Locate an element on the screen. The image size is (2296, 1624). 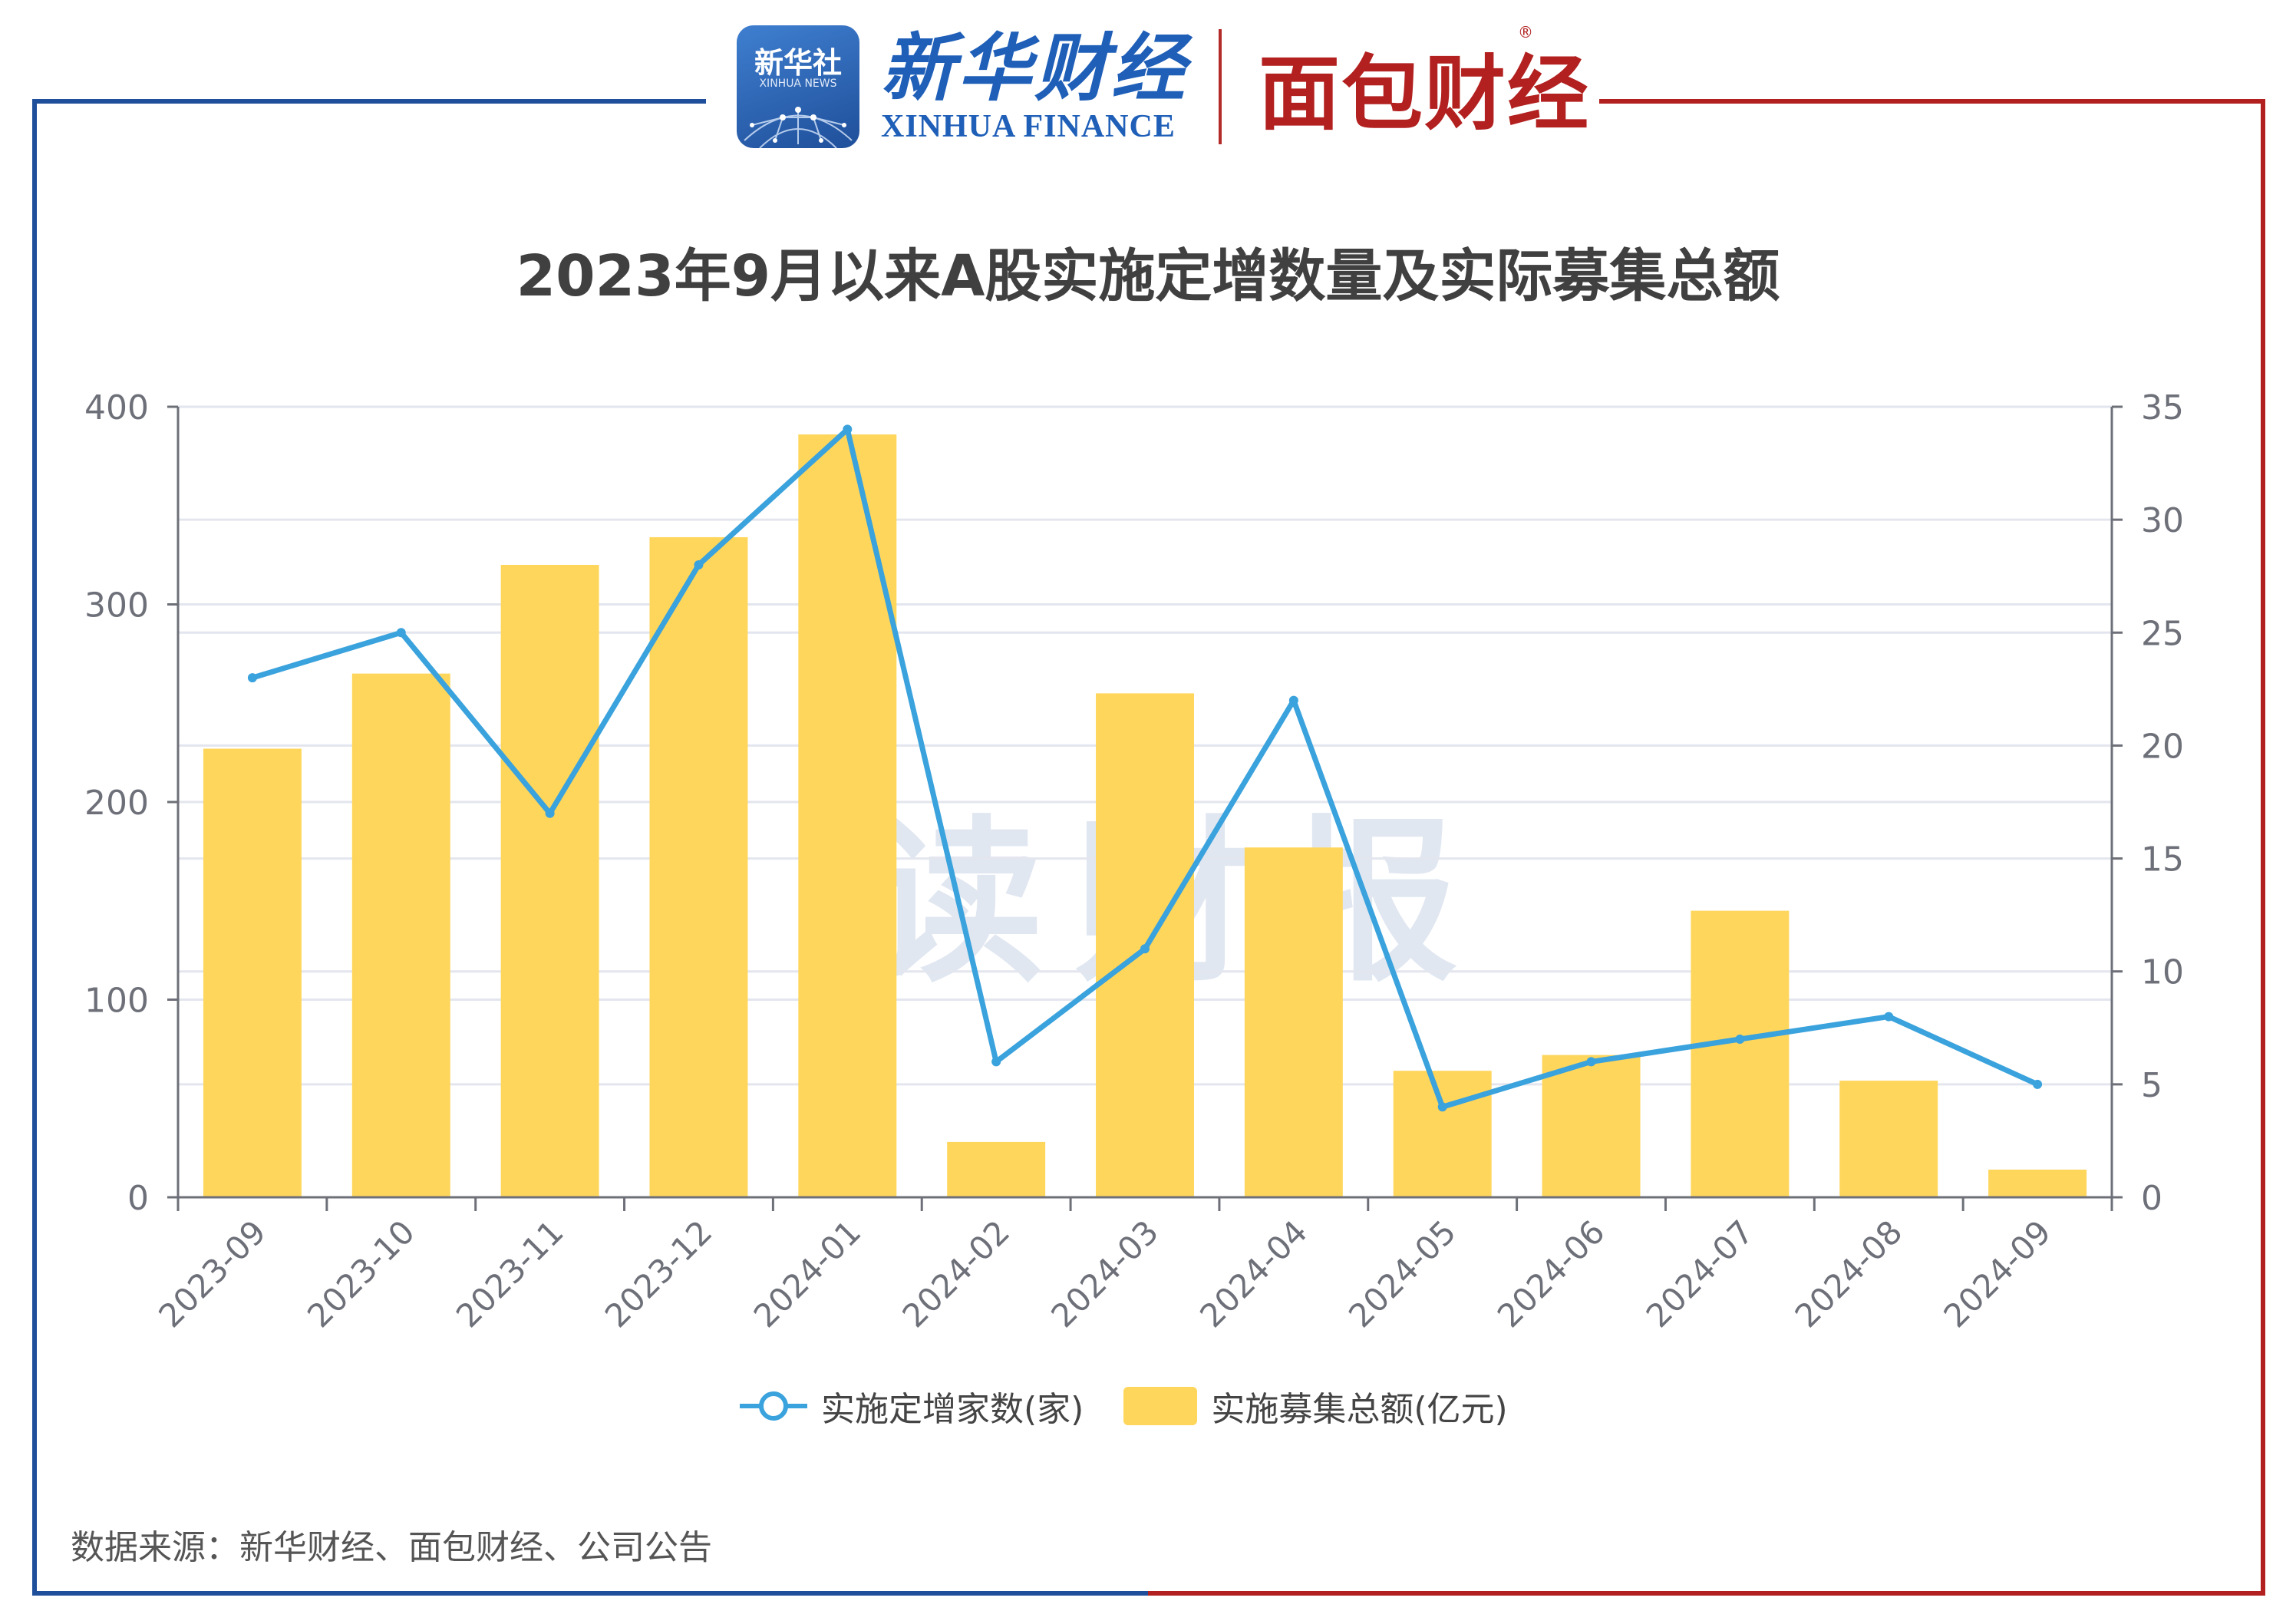
registered-mark: ® is located at coordinates (1526, 32).